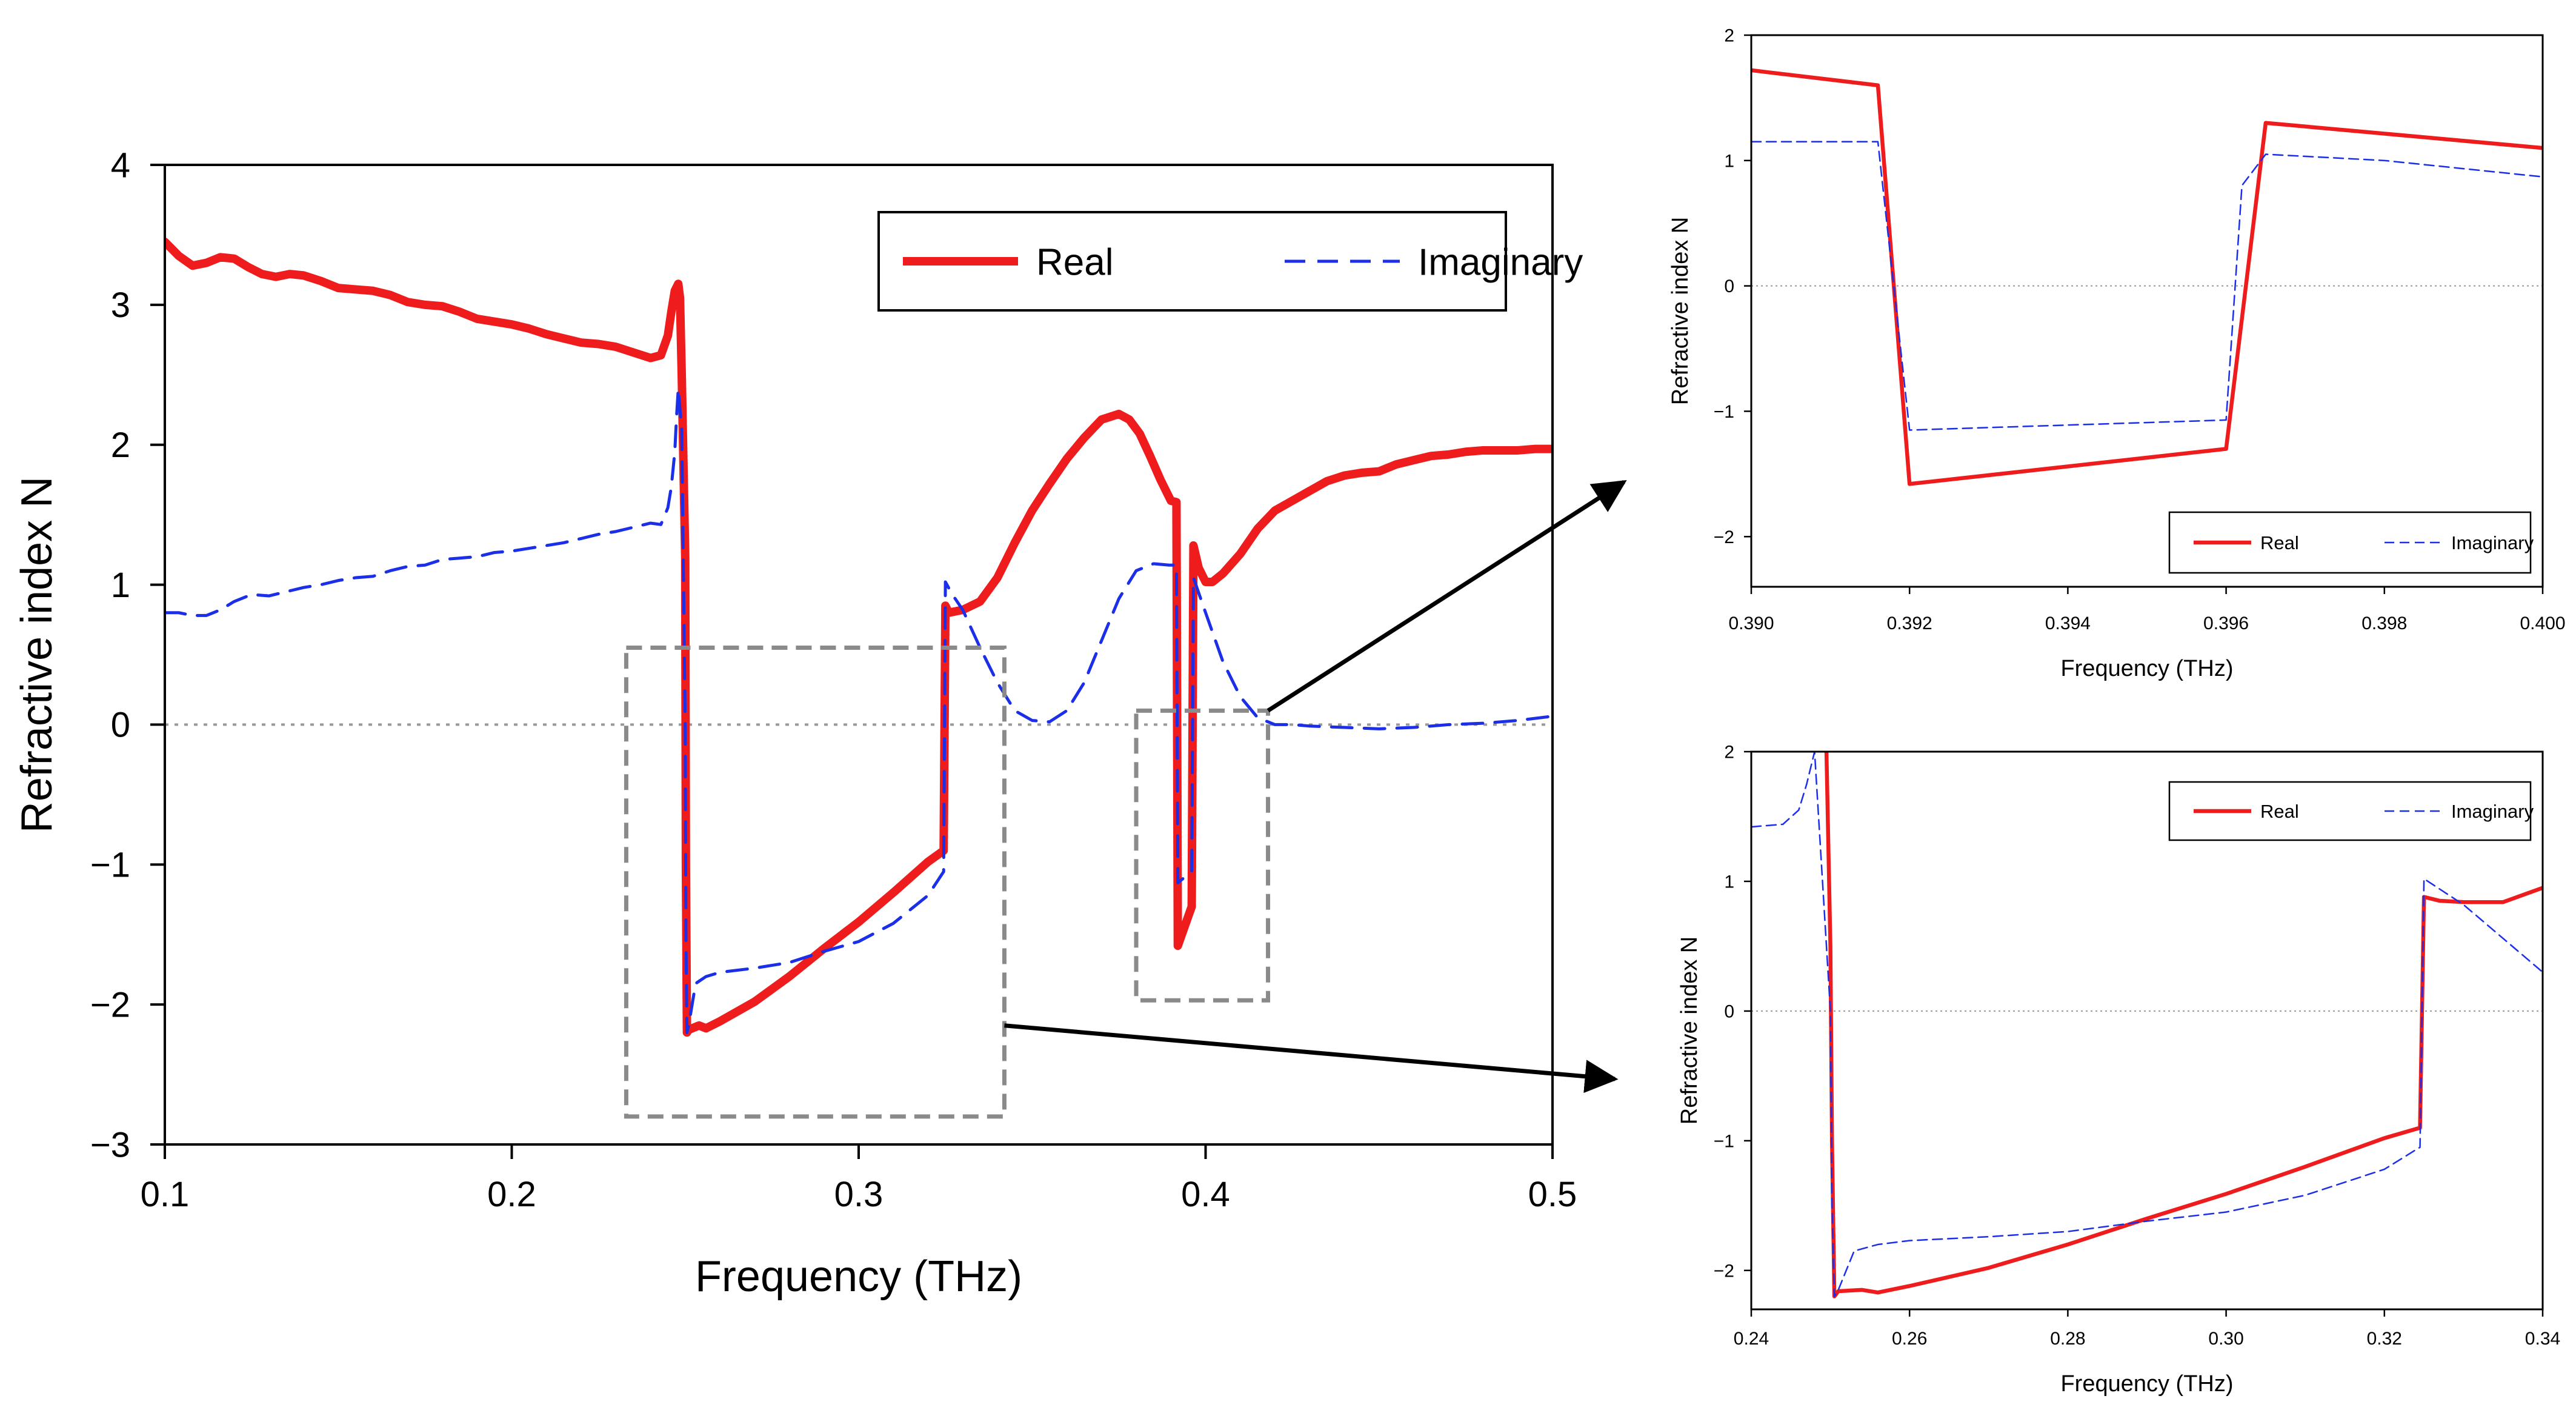 The image size is (2576, 1413). I want to click on x-tick-label: 0.390, so click(1751, 623).